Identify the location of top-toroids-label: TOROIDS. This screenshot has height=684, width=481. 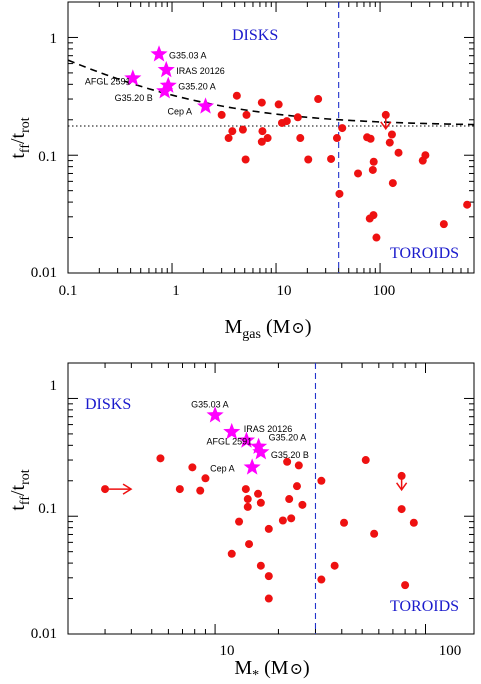
(424, 253).